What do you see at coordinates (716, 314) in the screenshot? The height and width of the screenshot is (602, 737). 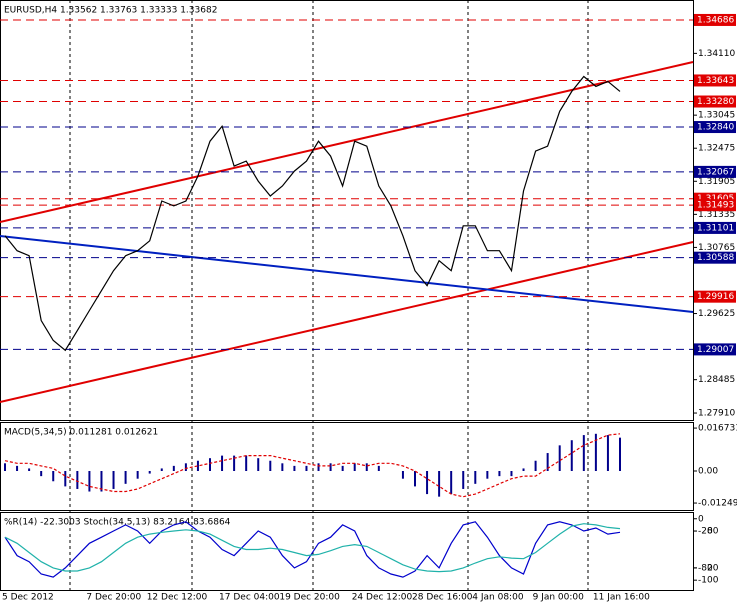 I see `y-tick-label: 1.29625` at bounding box center [716, 314].